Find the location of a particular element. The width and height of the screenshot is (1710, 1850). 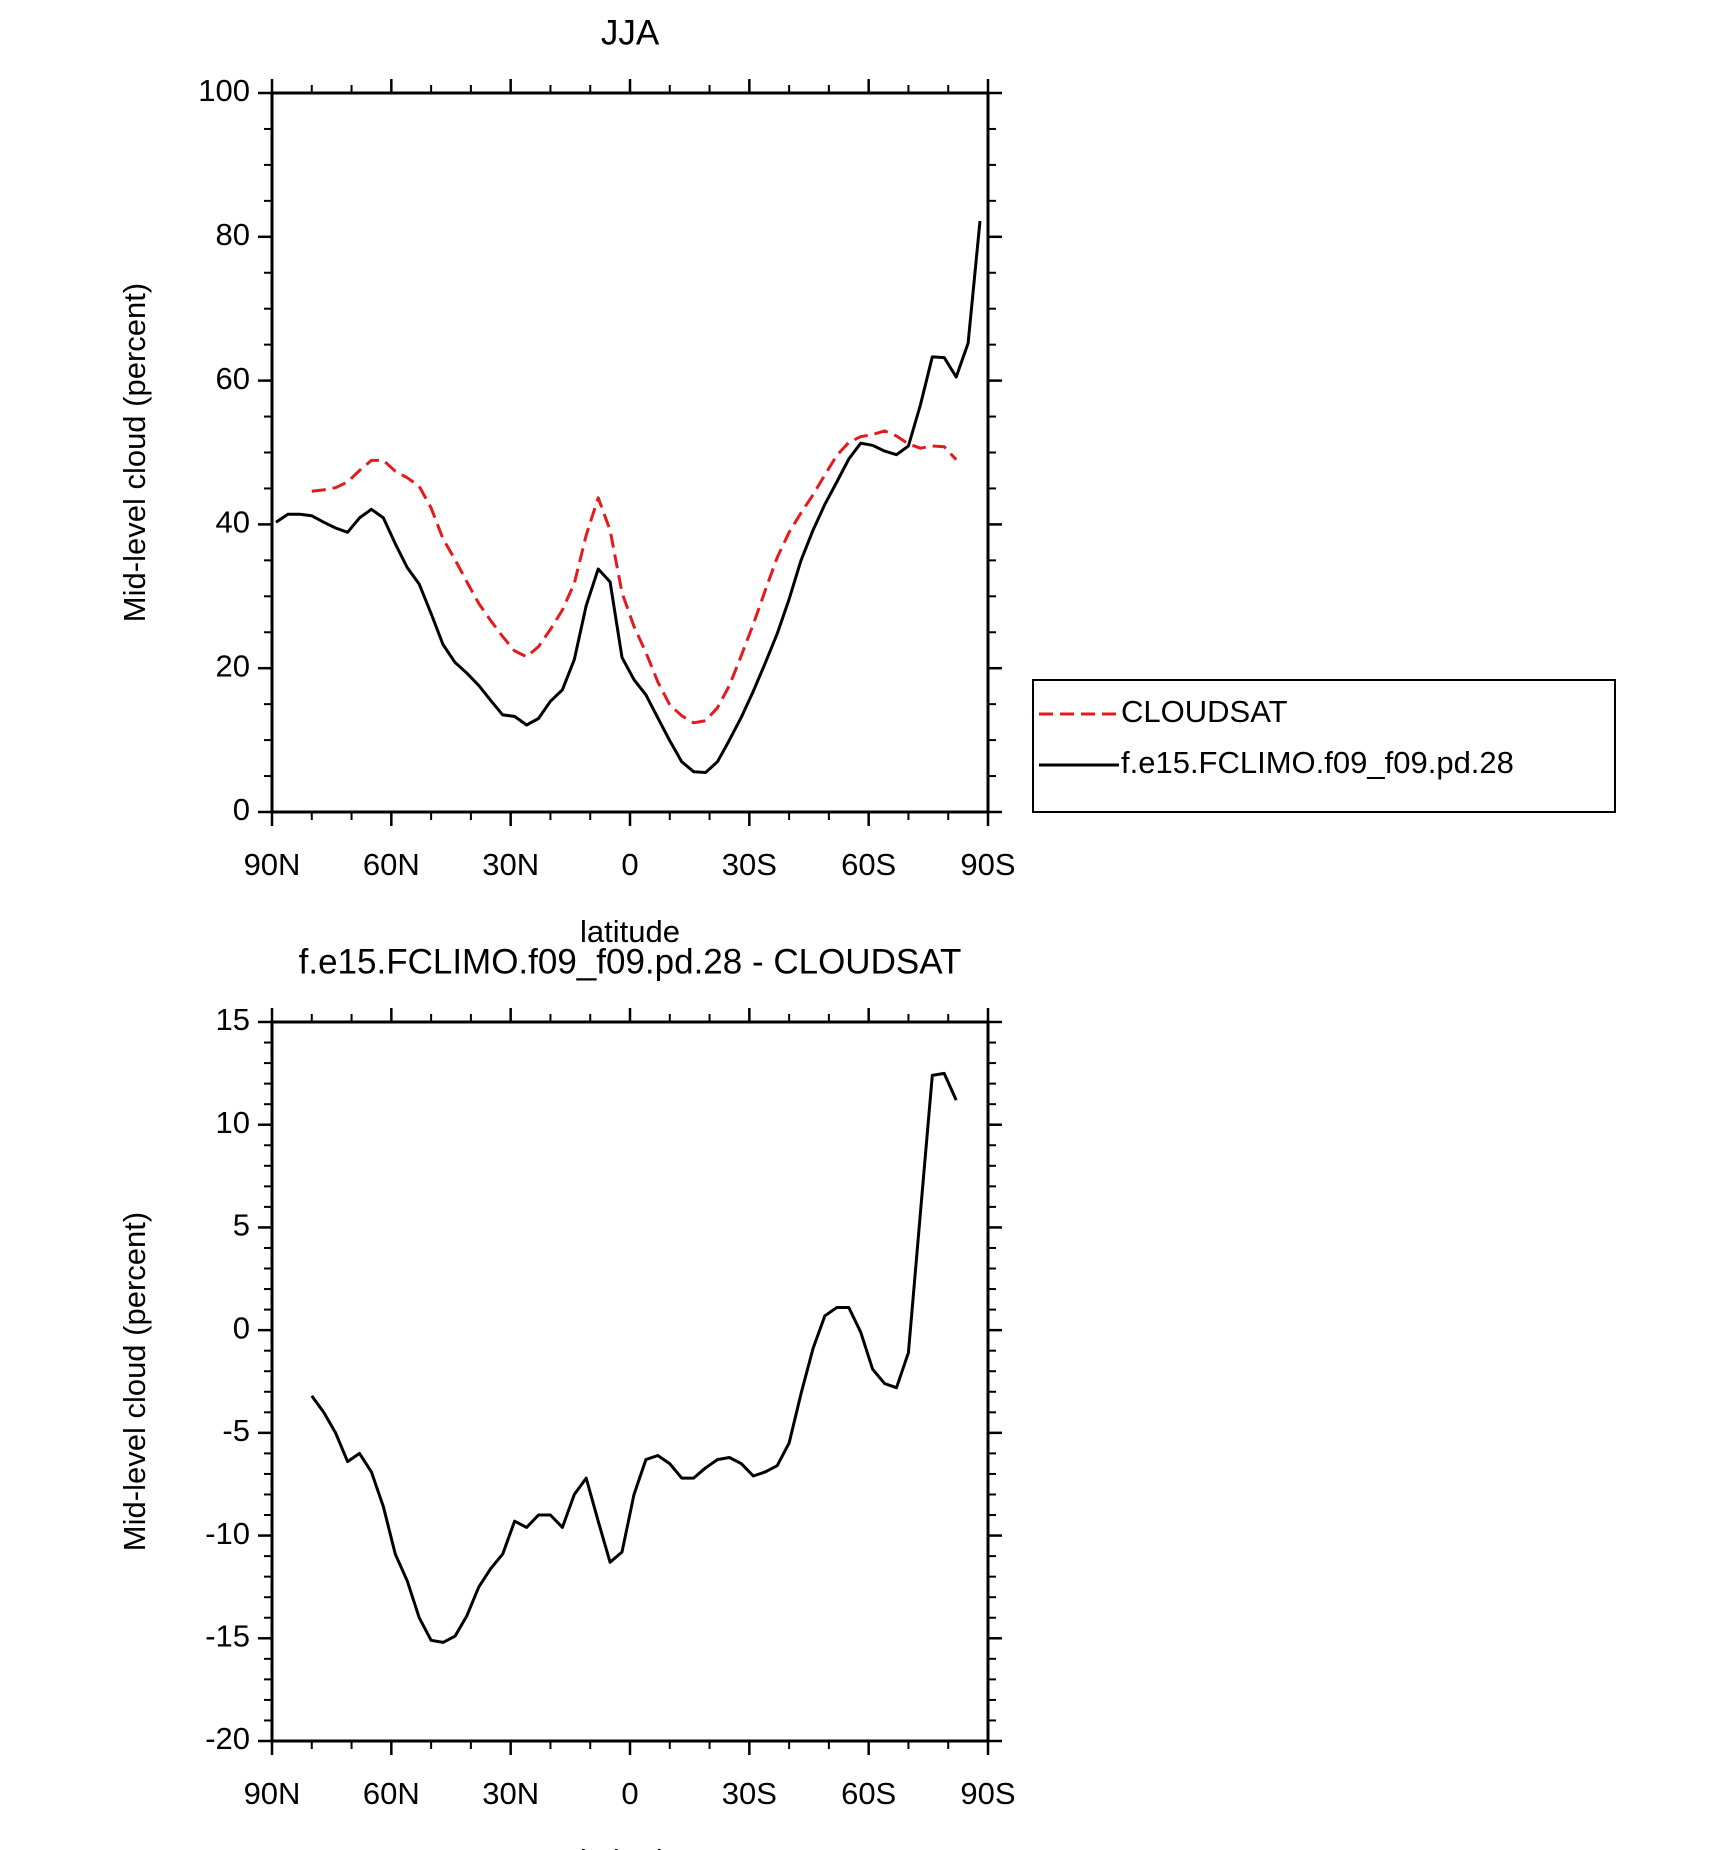

y-tick-label: 15 is located at coordinates (233, 1019).